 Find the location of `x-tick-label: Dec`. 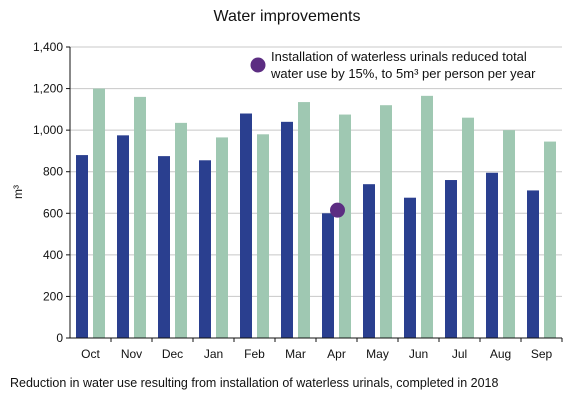

x-tick-label: Dec is located at coordinates (172, 354).